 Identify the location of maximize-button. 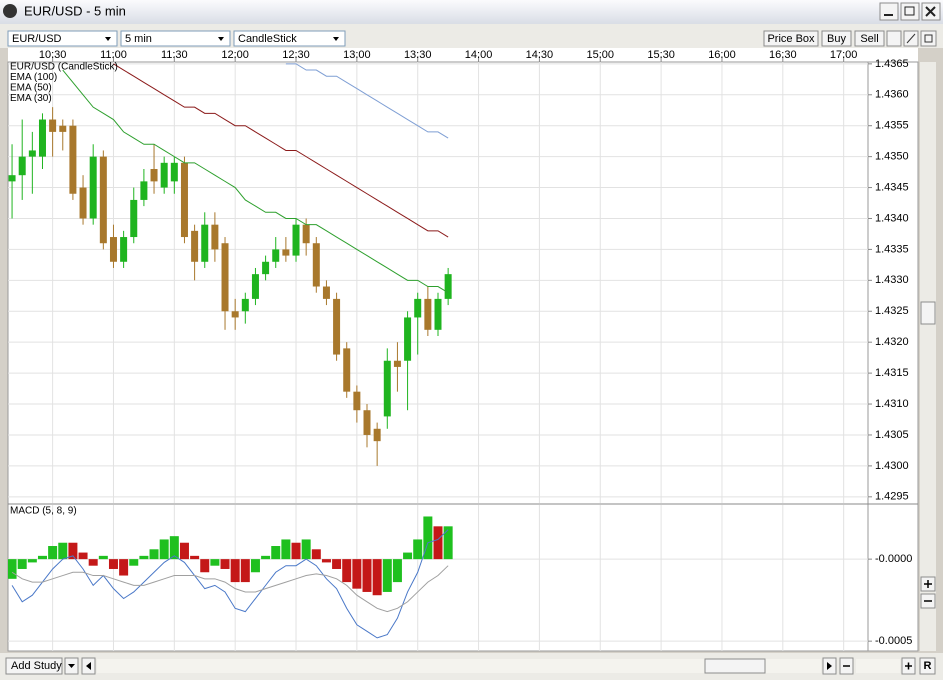
(910, 11).